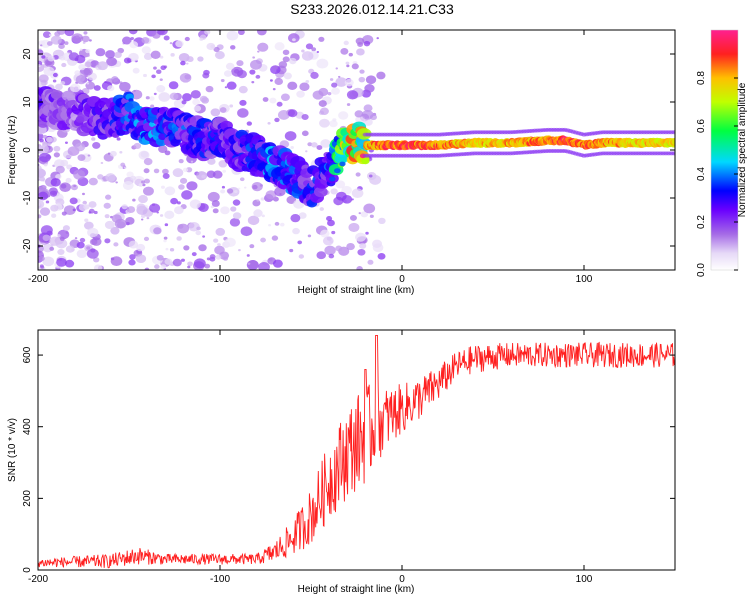  What do you see at coordinates (27, 197) in the screenshot?
I see `spectrogram-y-tick-label: -10` at bounding box center [27, 197].